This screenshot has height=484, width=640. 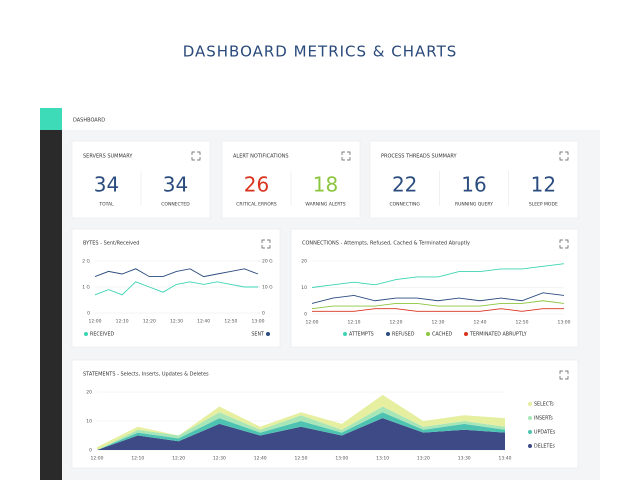 What do you see at coordinates (175, 205) in the screenshot?
I see `metric-label: CONNECTED` at bounding box center [175, 205].